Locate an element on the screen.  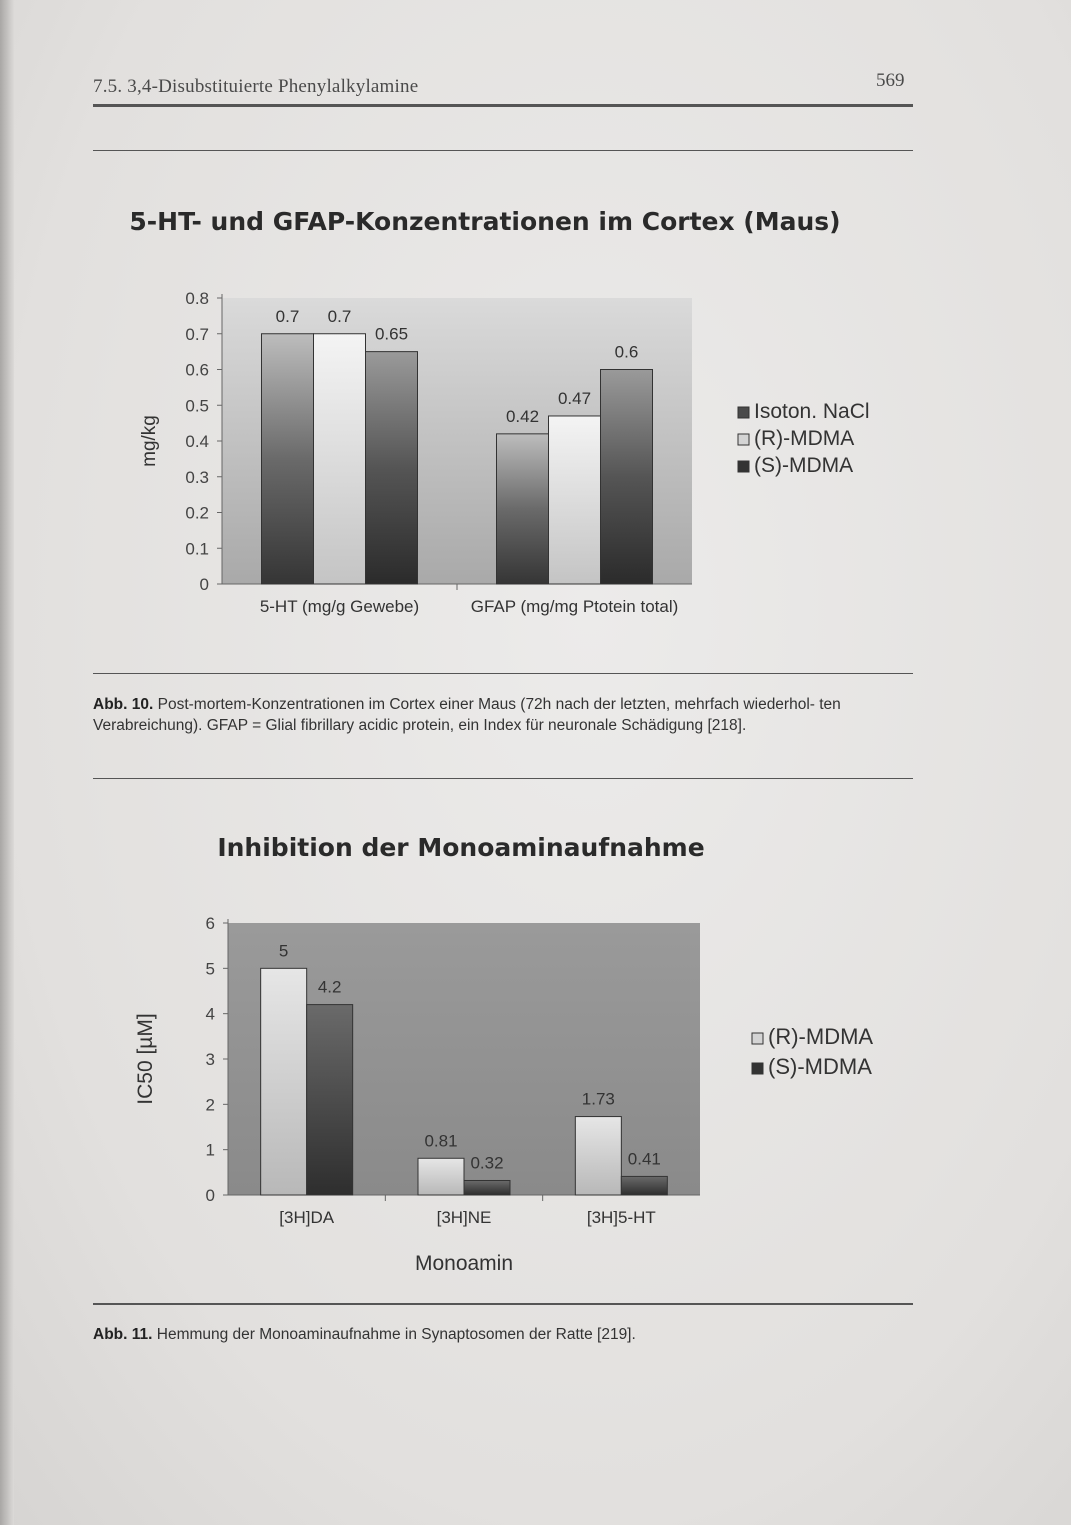
y-tick-label: 2 is located at coordinates (210, 1104).